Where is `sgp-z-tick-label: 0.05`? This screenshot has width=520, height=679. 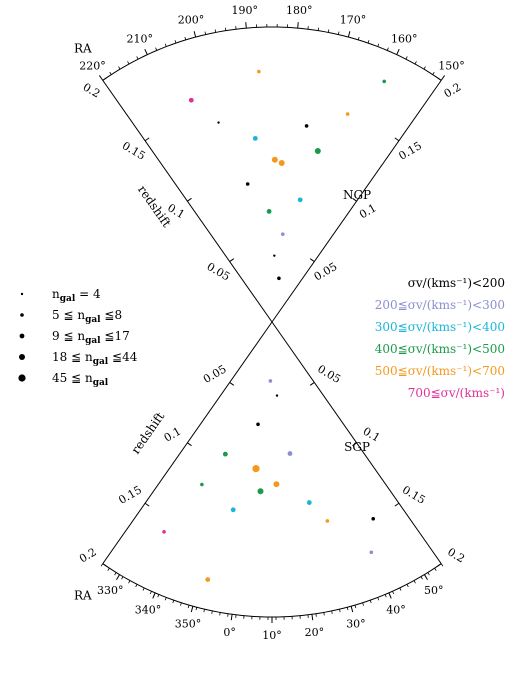
sgp-z-tick-label: 0.05 is located at coordinates (329, 374).